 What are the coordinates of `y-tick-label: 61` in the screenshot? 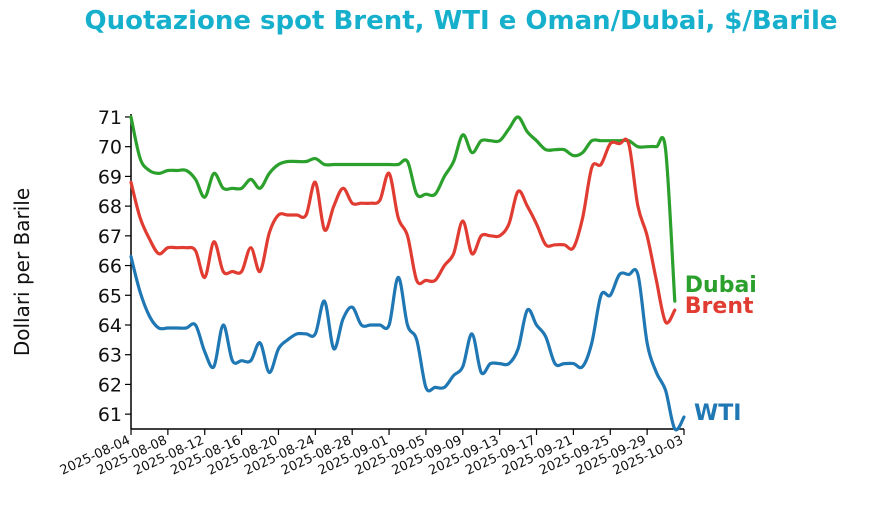 It's located at (110, 415).